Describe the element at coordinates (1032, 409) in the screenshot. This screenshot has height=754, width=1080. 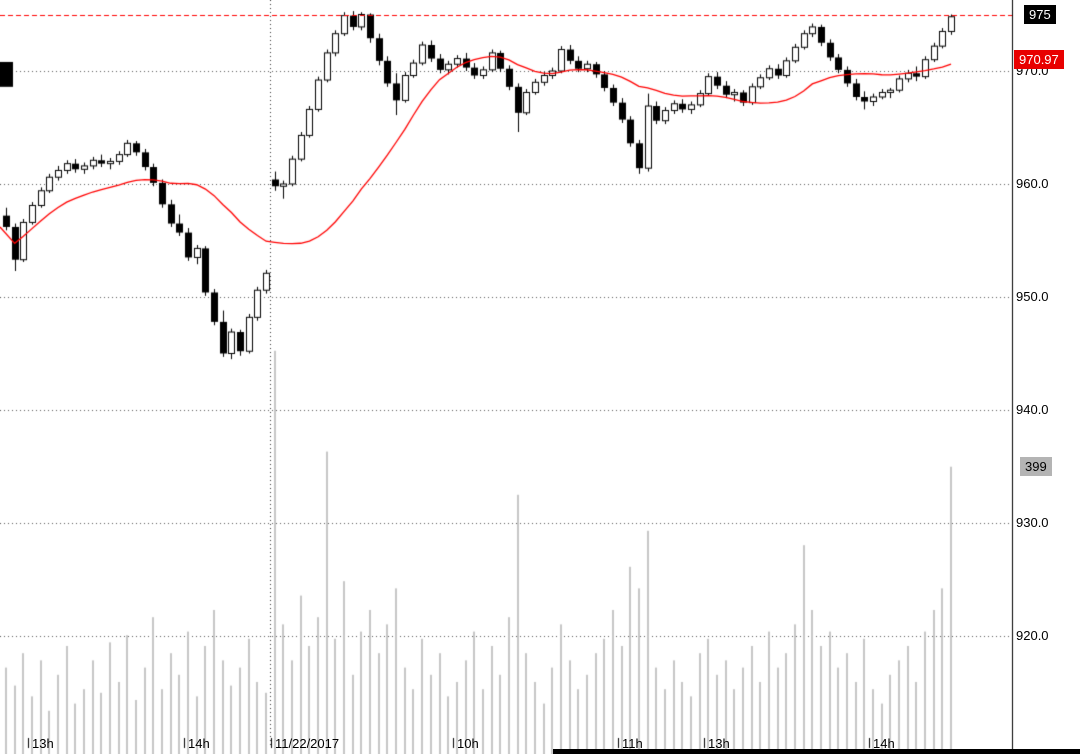
I see `y-axis-label: 940.0` at that location.